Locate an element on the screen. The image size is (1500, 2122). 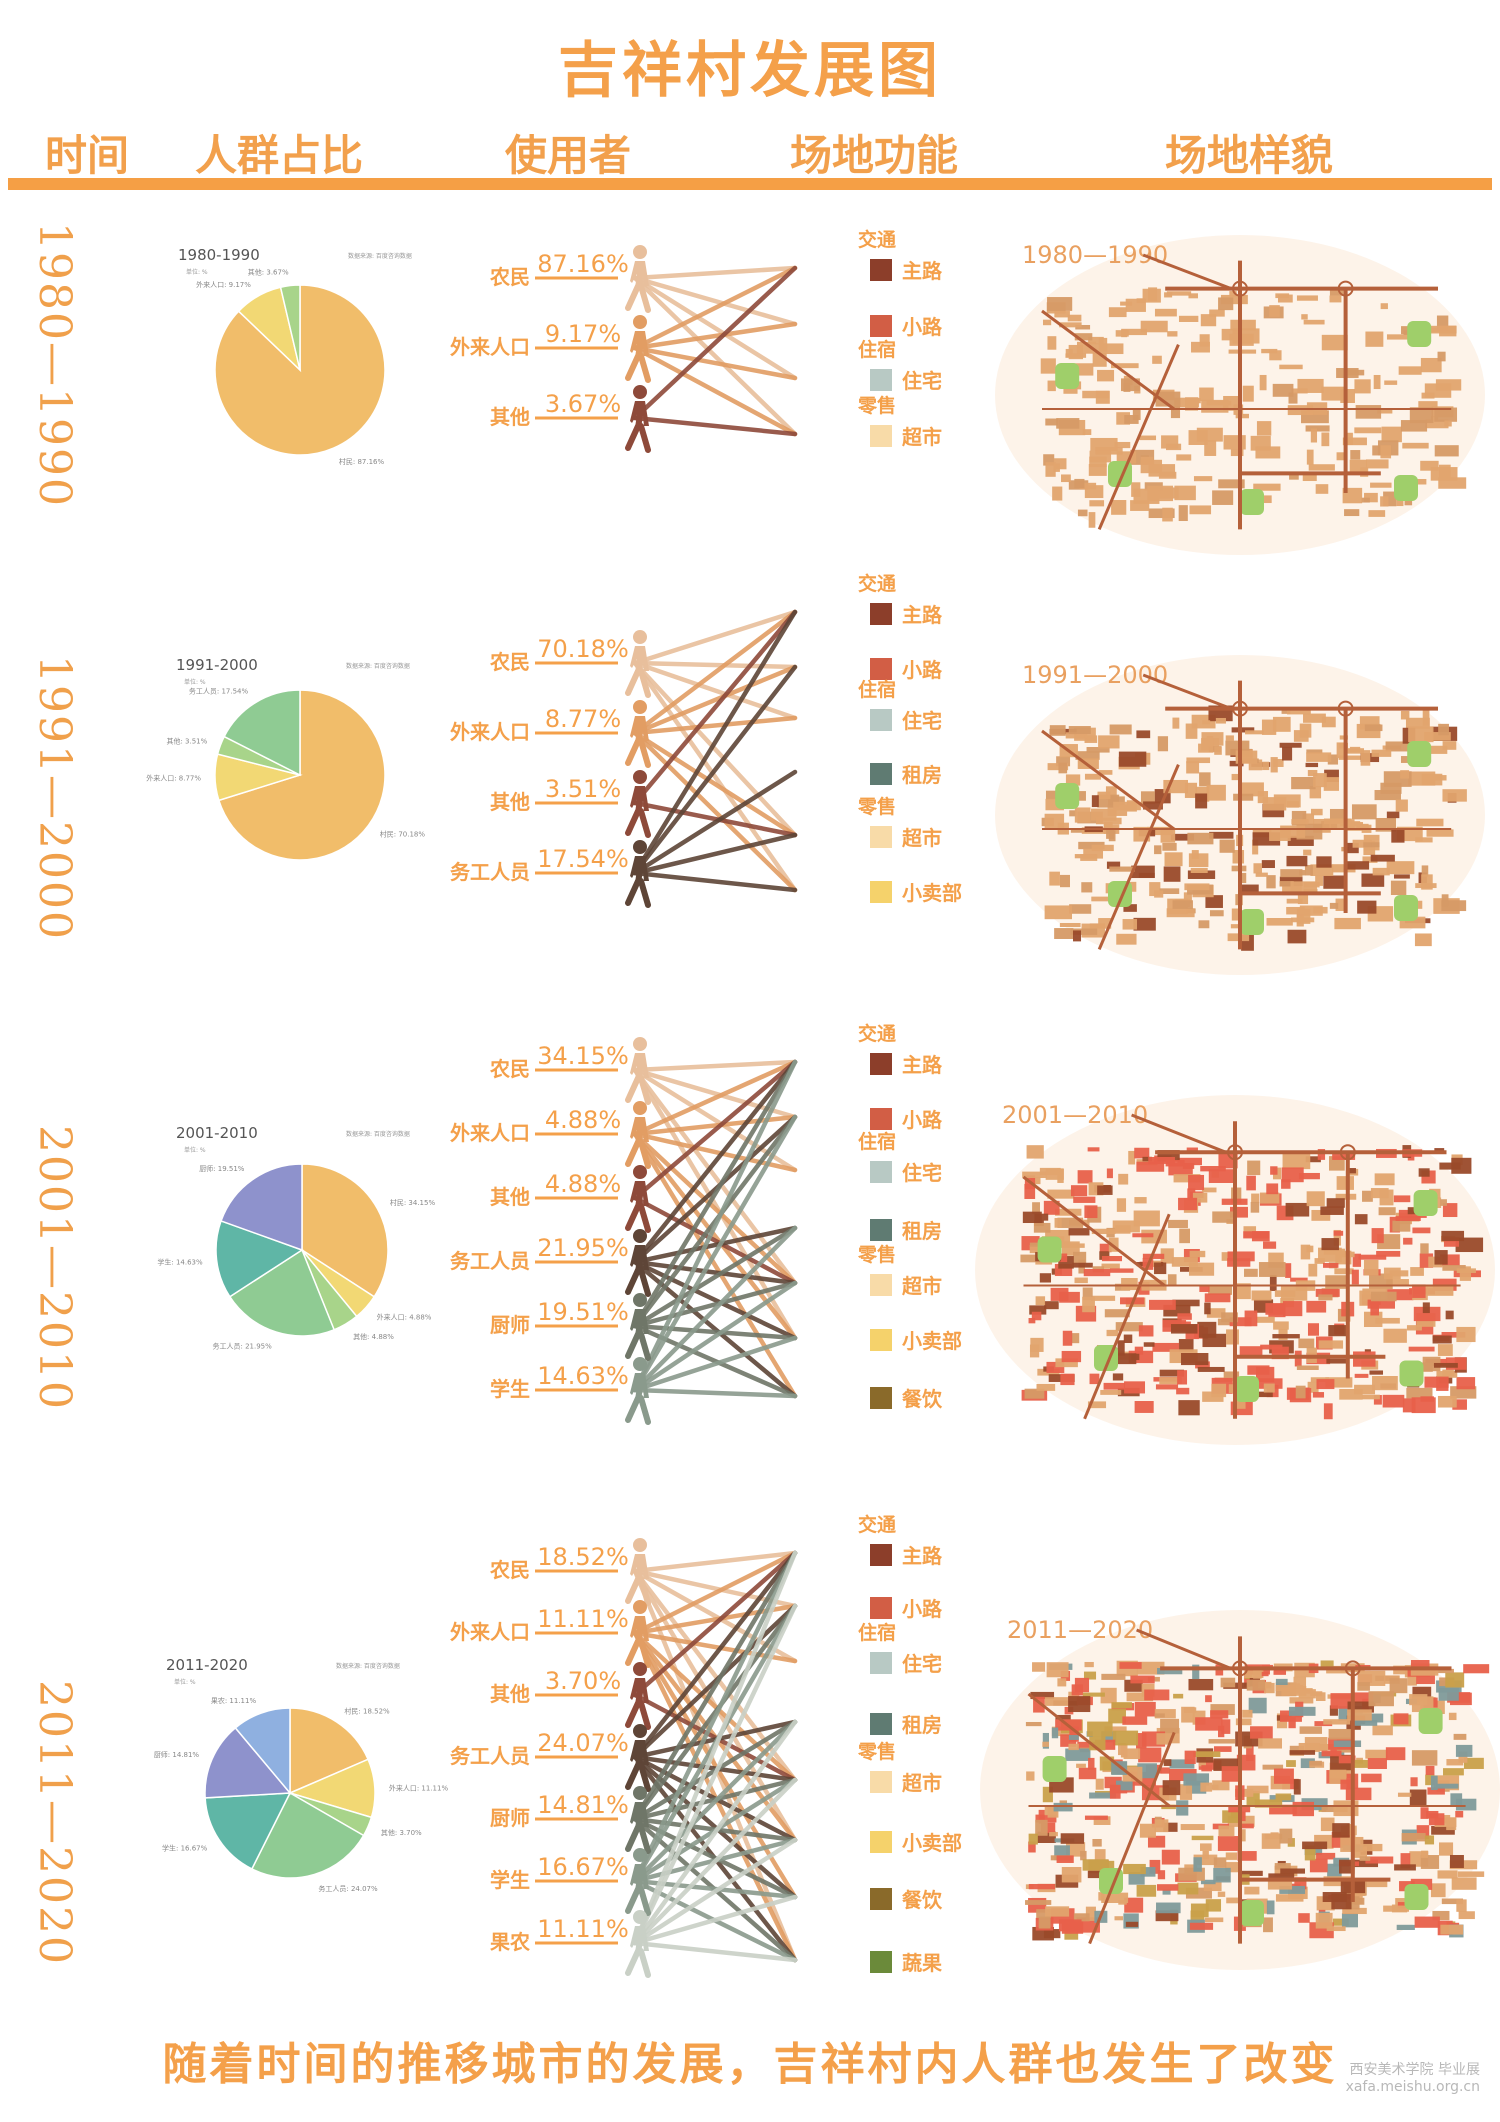
map-green-space is located at coordinates (1252, 1913).